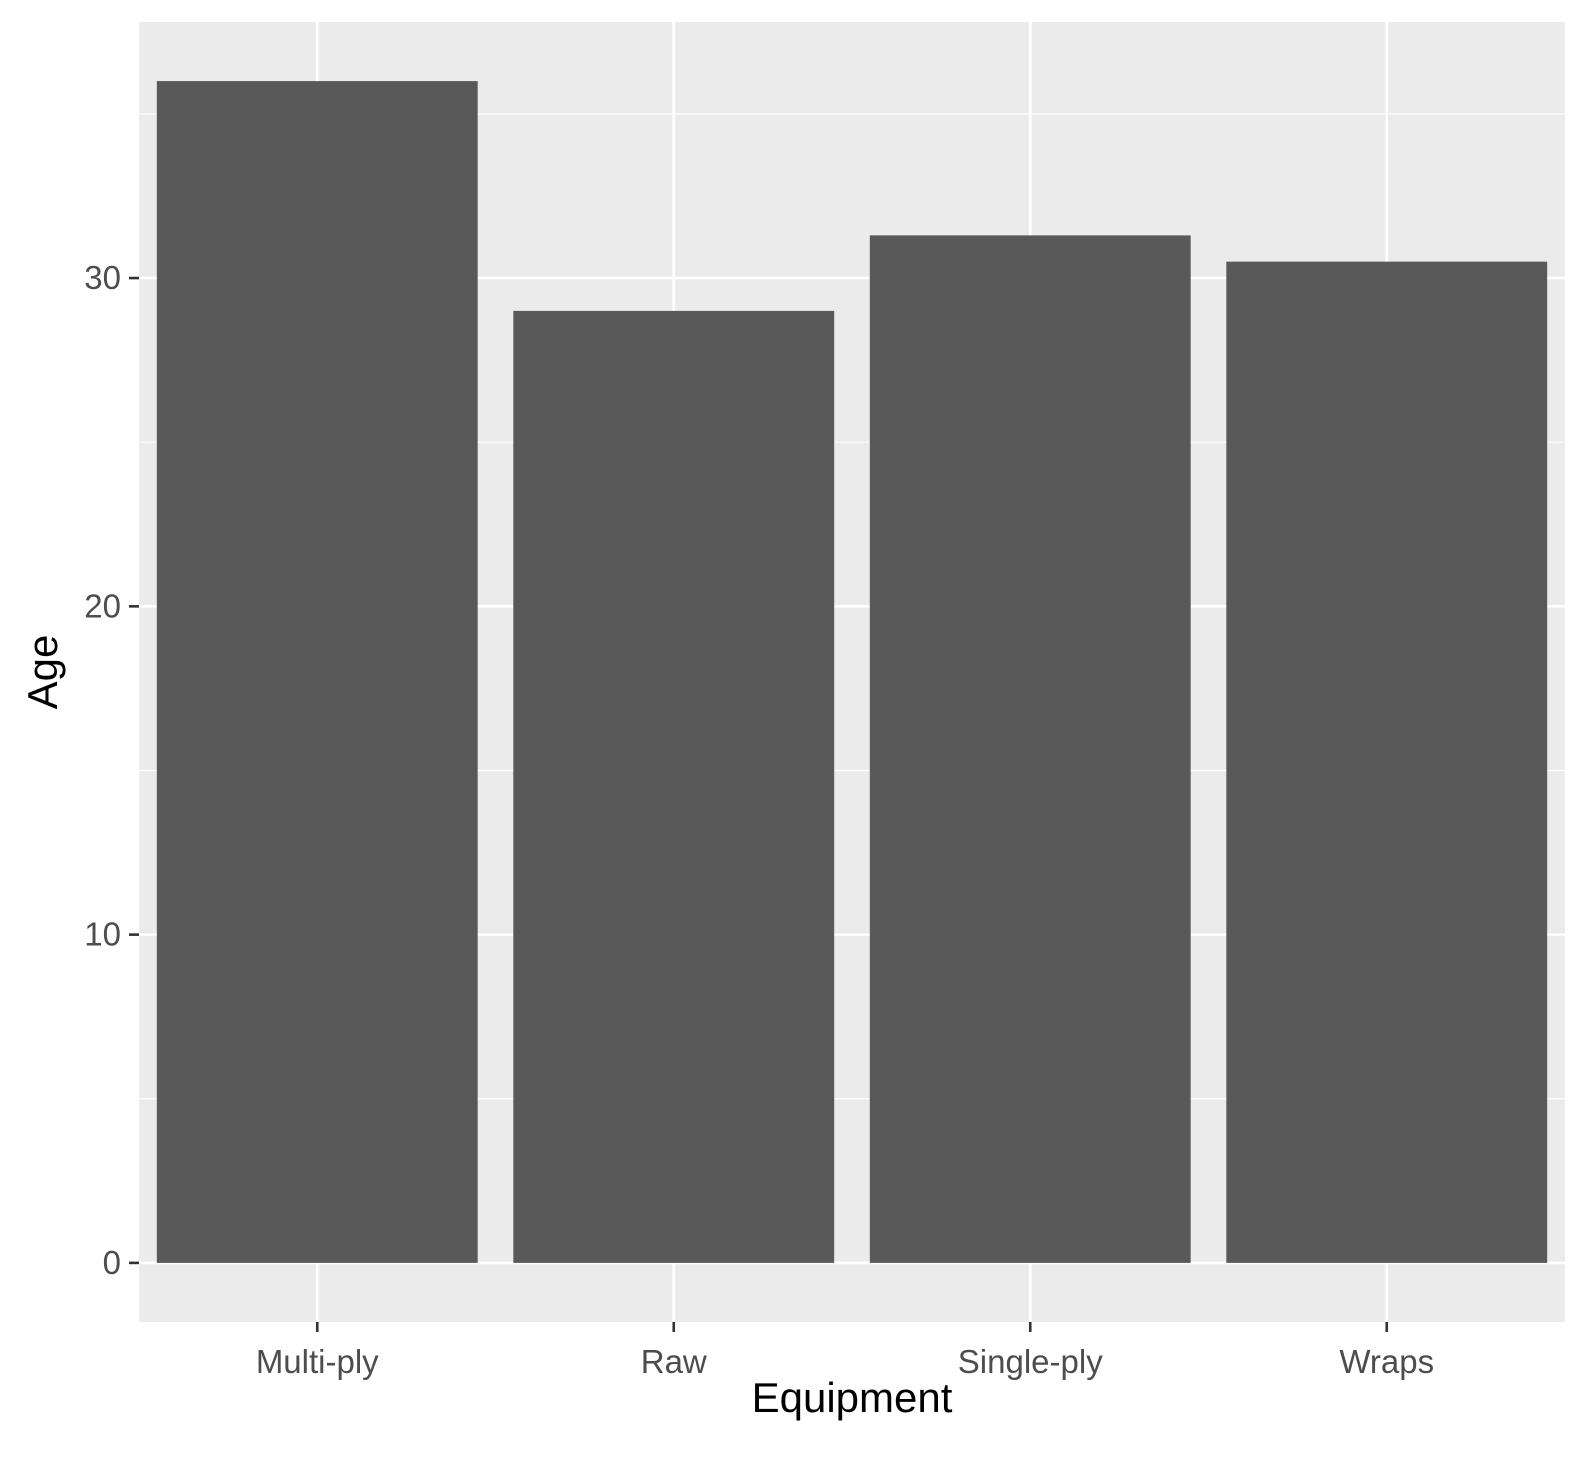  What do you see at coordinates (1387, 762) in the screenshot?
I see `bar-wraps` at bounding box center [1387, 762].